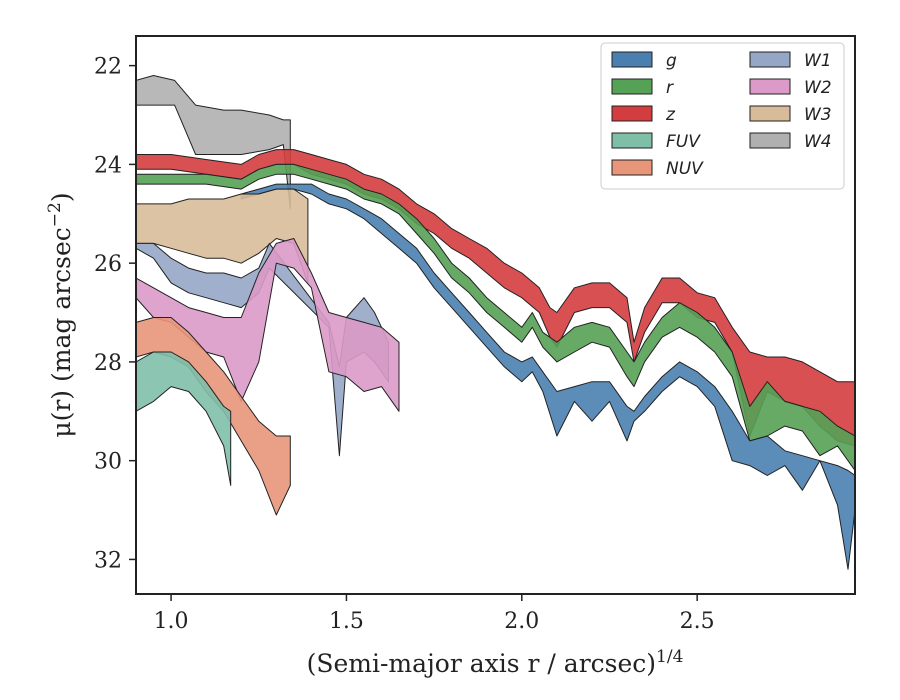 Image resolution: width=900 pixels, height=700 pixels. Describe the element at coordinates (632, 167) in the screenshot. I see `legend-swatch-nuv` at that location.